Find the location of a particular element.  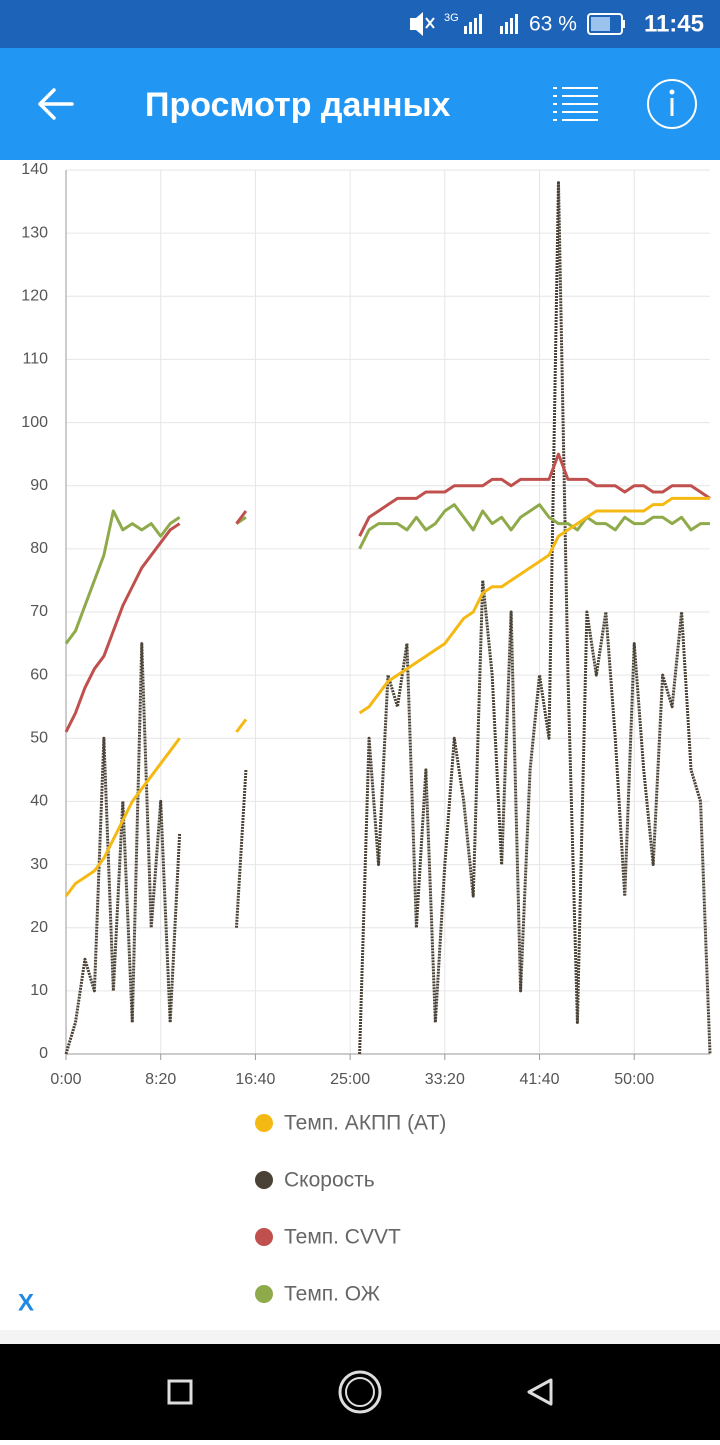

mute-icon is located at coordinates (416, 24).